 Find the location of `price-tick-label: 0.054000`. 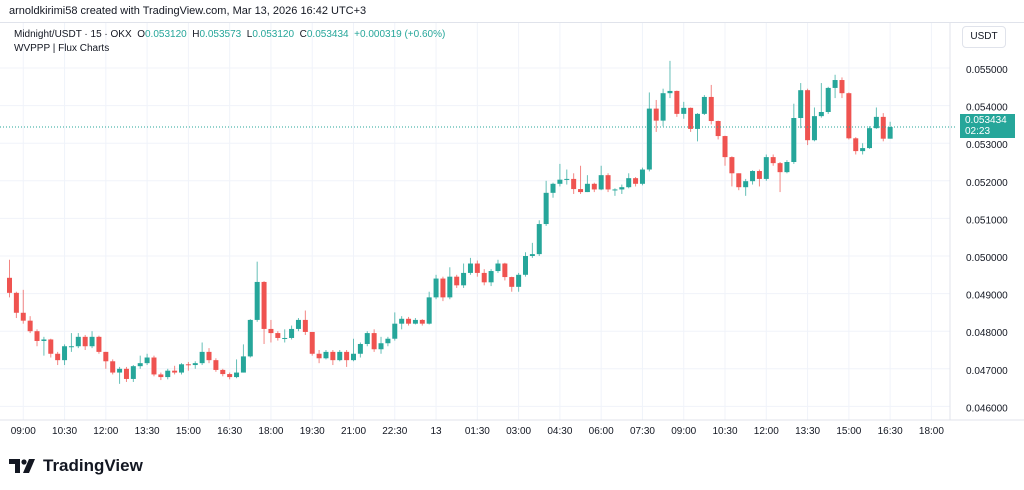

price-tick-label: 0.054000 is located at coordinates (987, 108).